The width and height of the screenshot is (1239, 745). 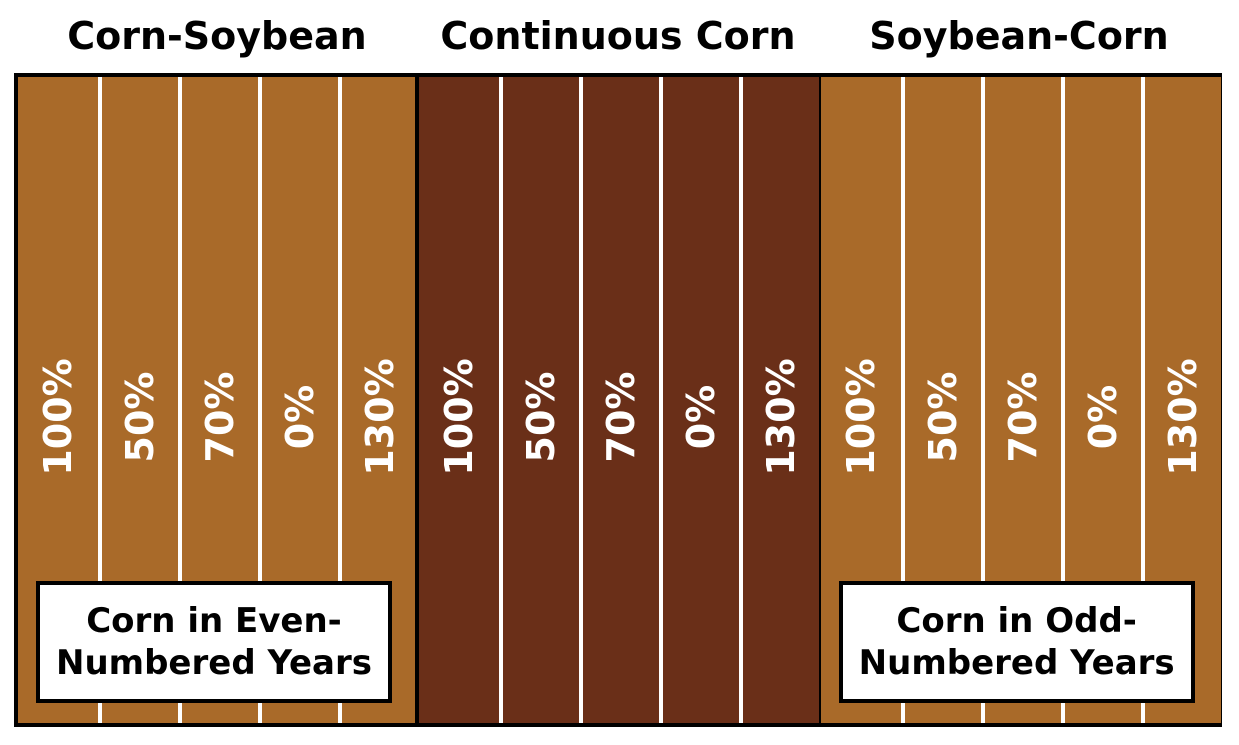 I want to click on plot-strip: 70%, so click(x=619, y=400).